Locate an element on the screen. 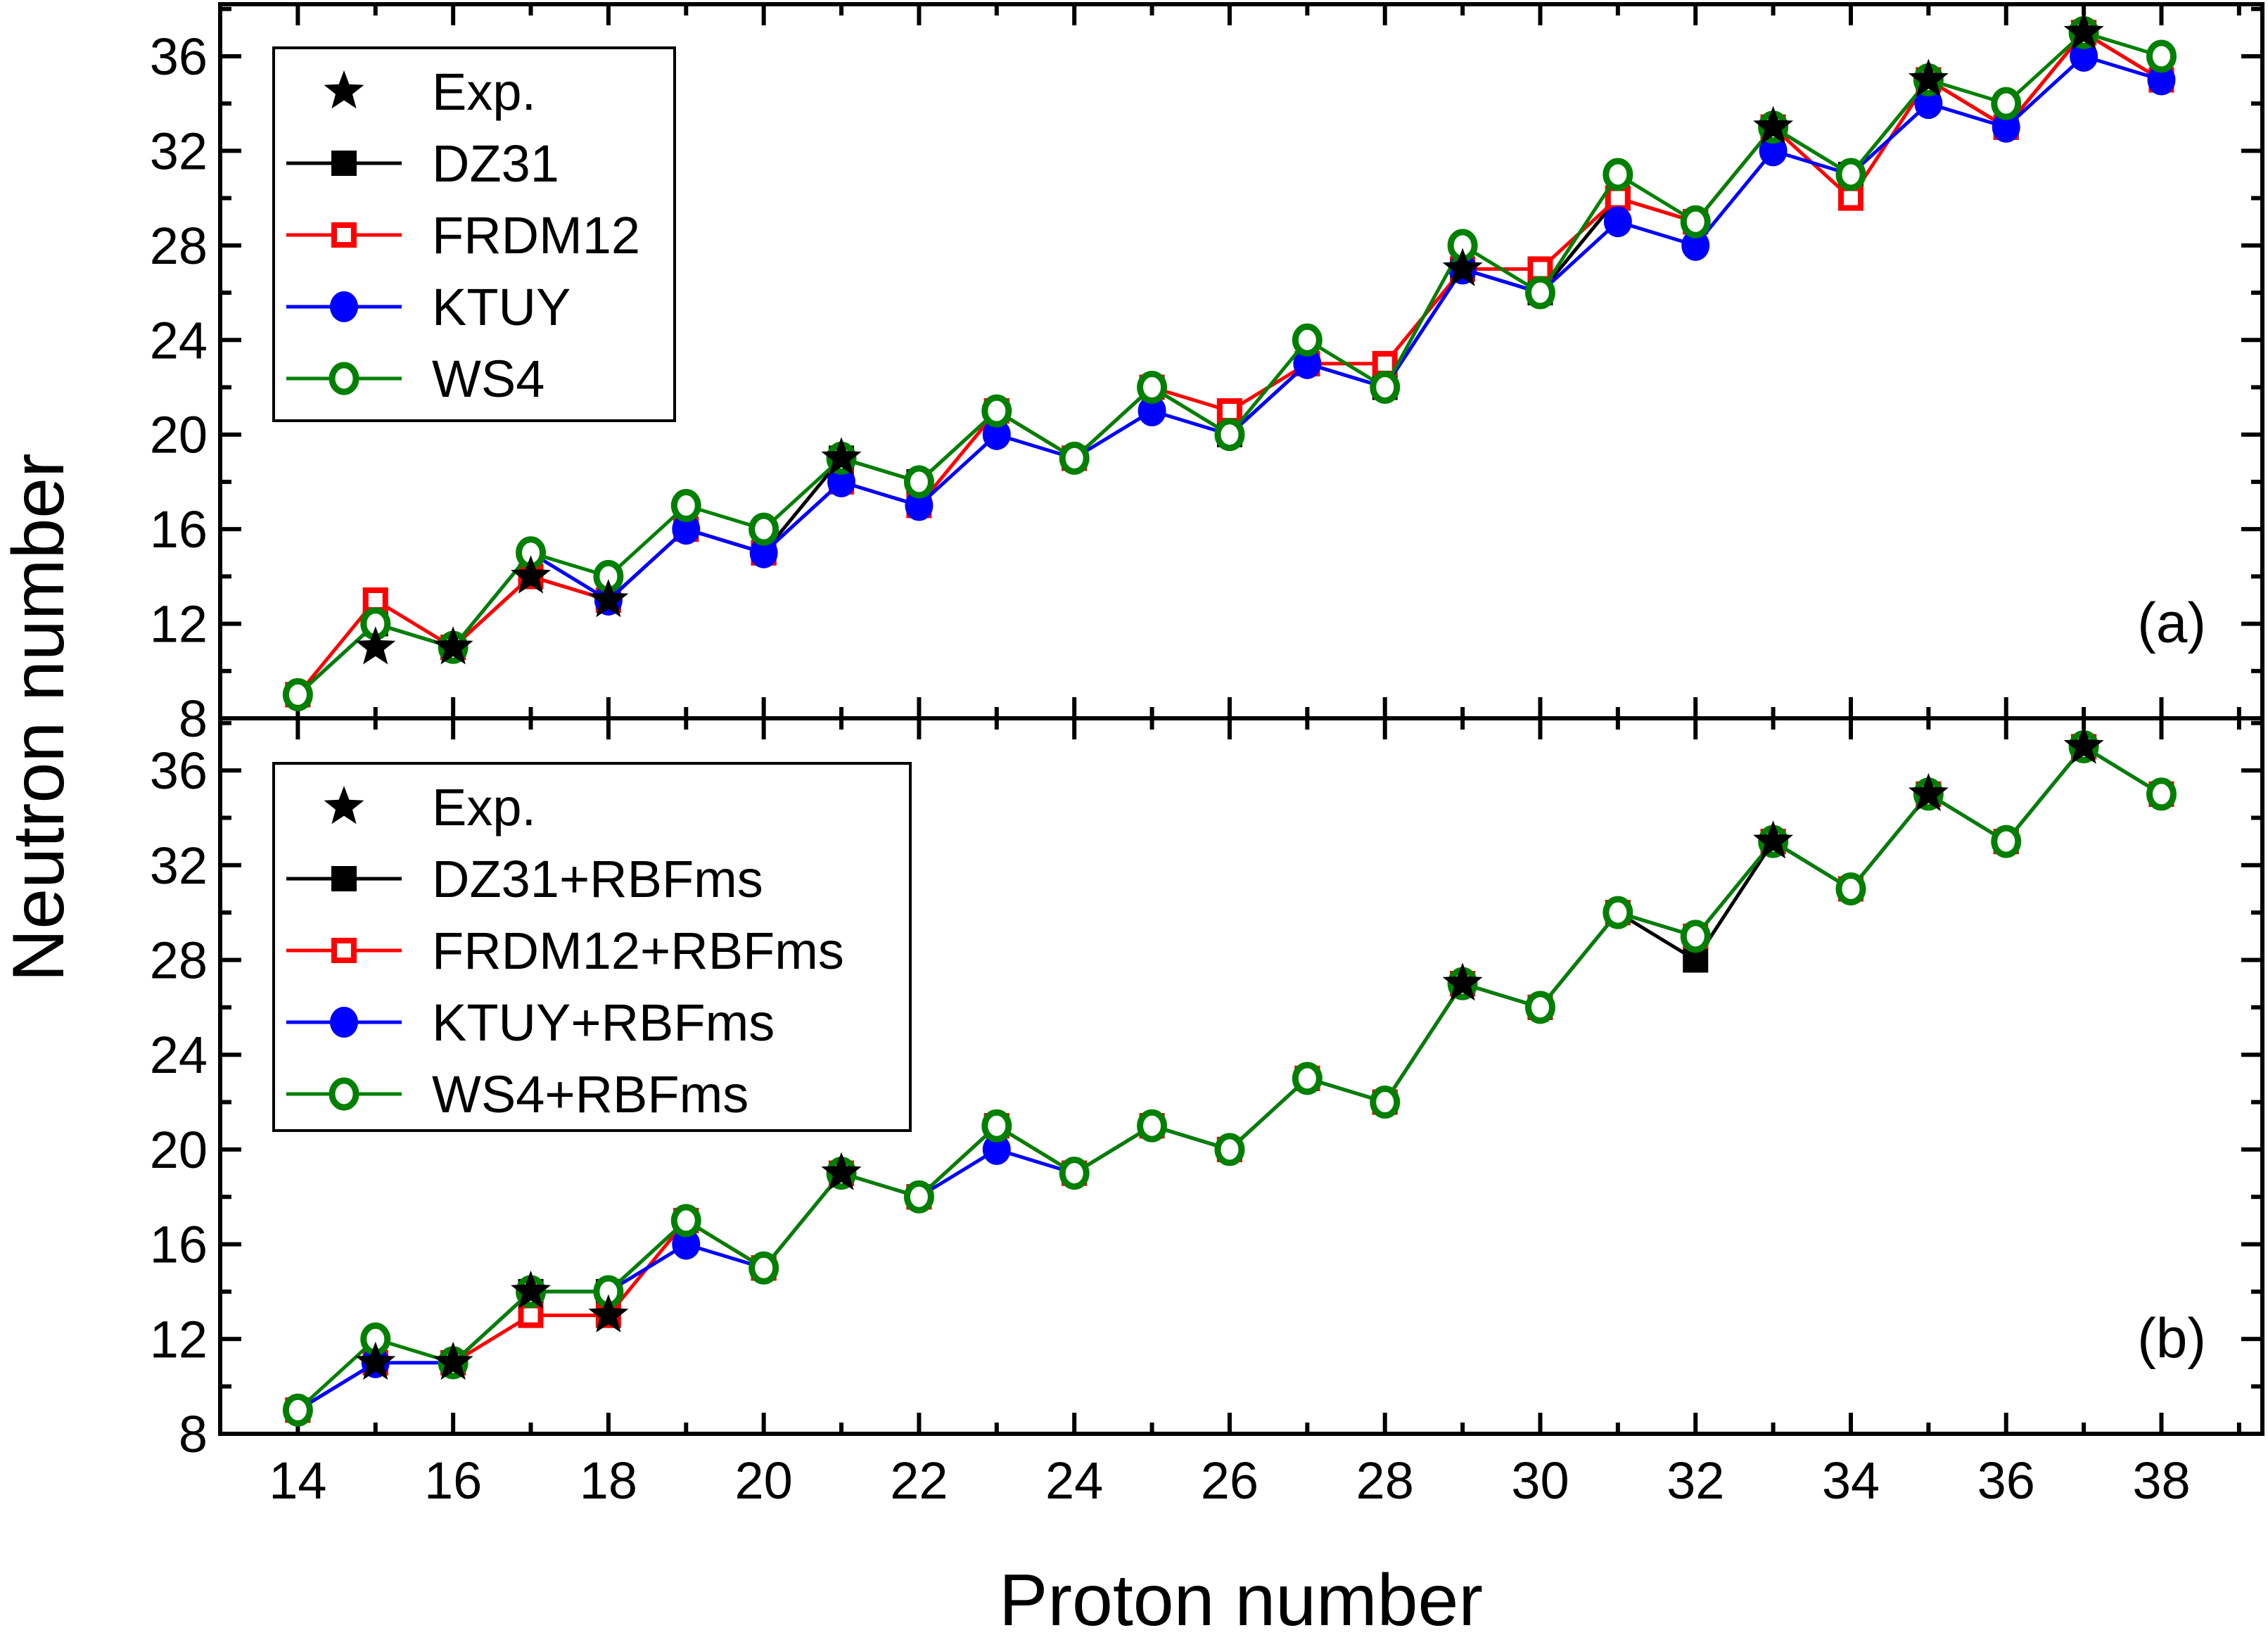  legend: Exp. DZ31 FRDM12 KTUY WS4 is located at coordinates (474, 234).